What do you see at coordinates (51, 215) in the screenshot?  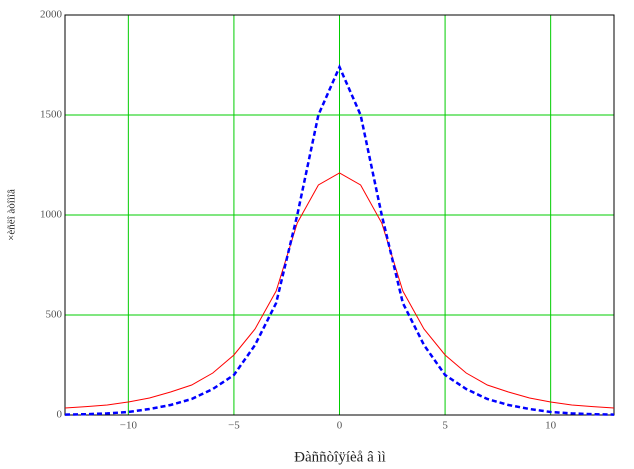 I see `y-tick-label: 1000` at bounding box center [51, 215].